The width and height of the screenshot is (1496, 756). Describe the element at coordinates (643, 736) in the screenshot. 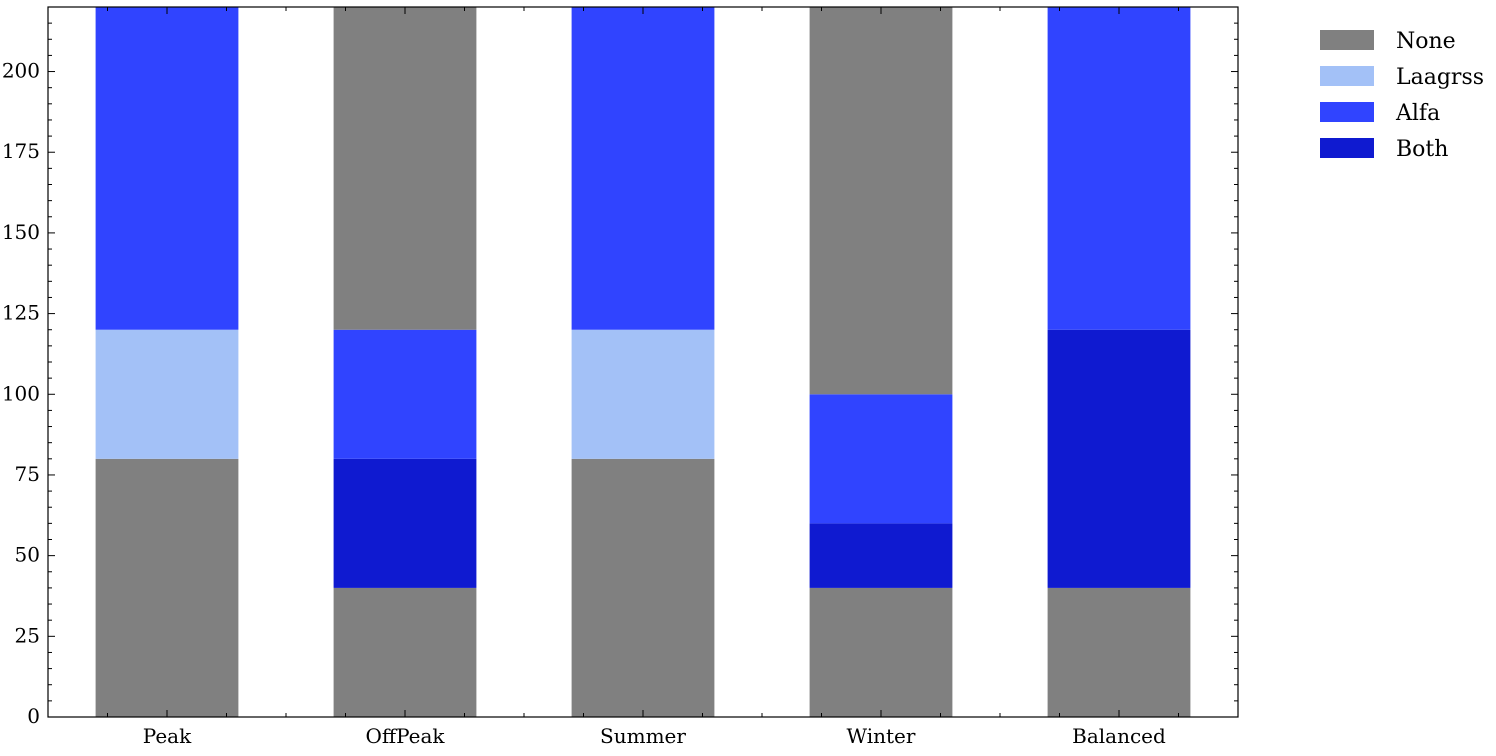

I see `x-tick-label-summer: Summer` at that location.